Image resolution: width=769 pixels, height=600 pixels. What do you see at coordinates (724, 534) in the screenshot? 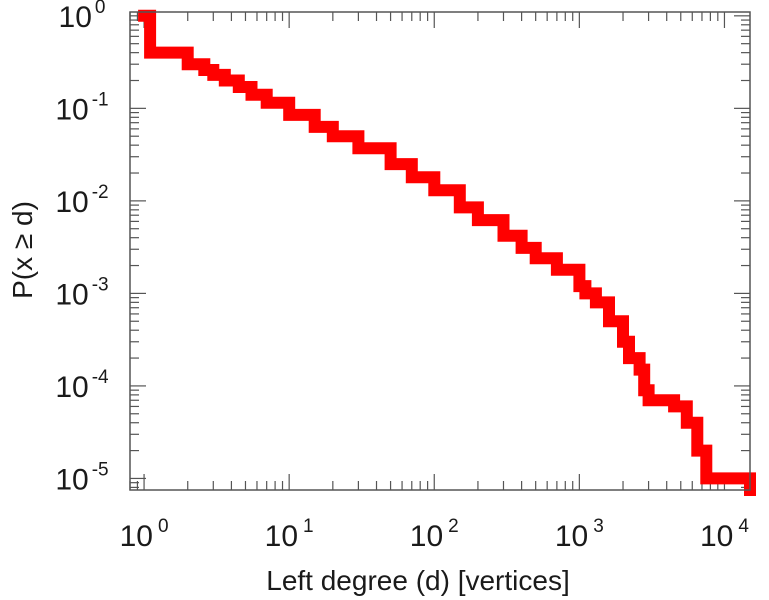
I see `x-tick-label-4: 10 4` at bounding box center [724, 534].